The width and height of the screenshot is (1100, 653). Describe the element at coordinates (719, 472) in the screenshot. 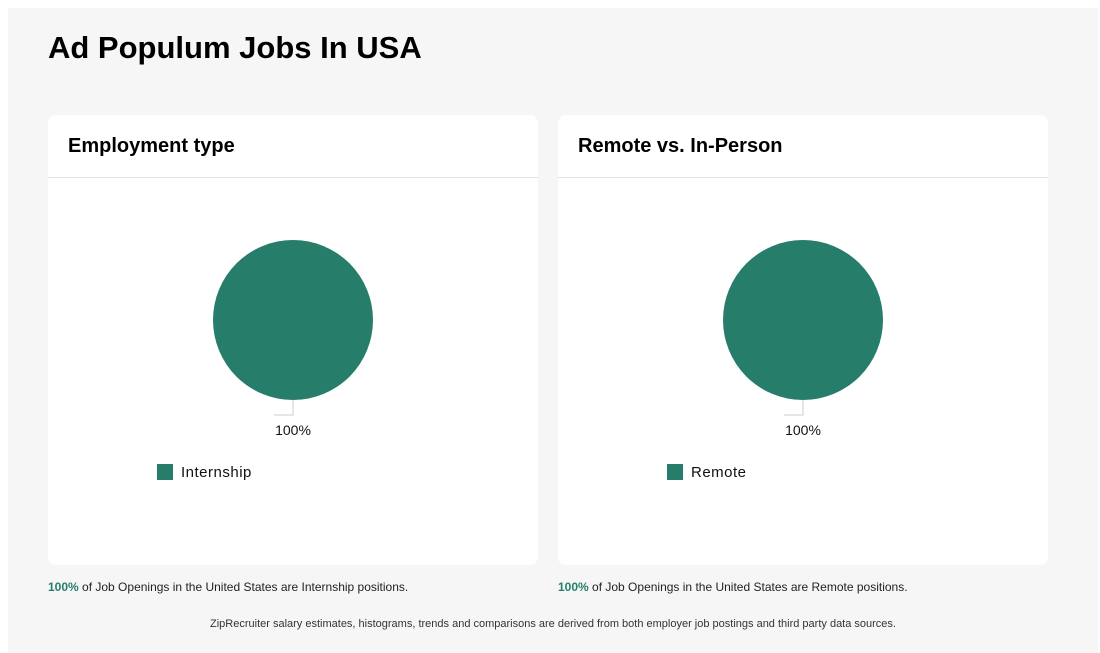

I see `legend-label: Remote` at that location.